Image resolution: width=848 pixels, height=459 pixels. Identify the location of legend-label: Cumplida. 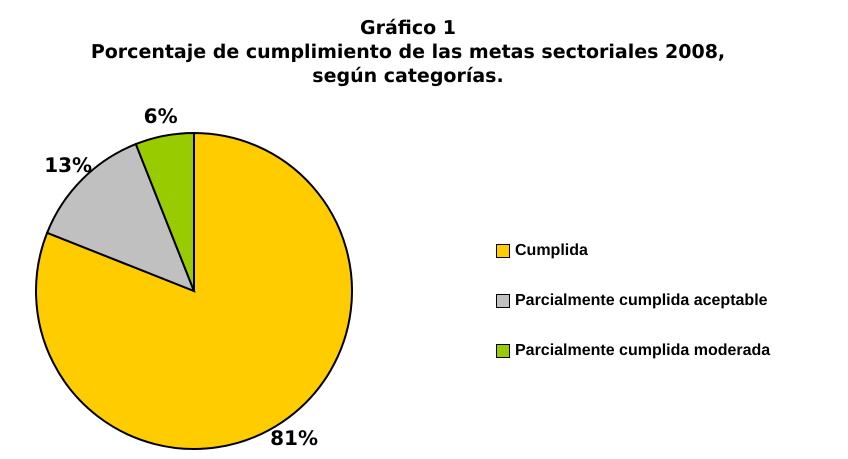
(551, 251).